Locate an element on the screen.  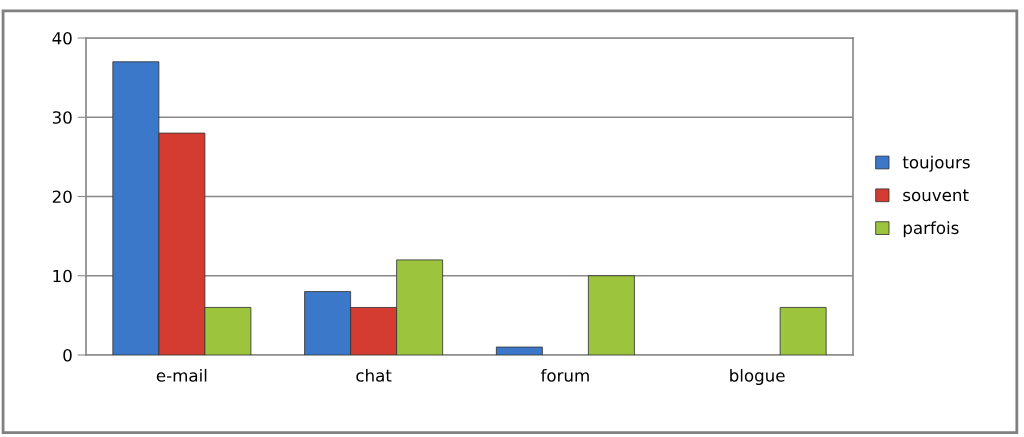
legend-label: souvent is located at coordinates (936, 195).